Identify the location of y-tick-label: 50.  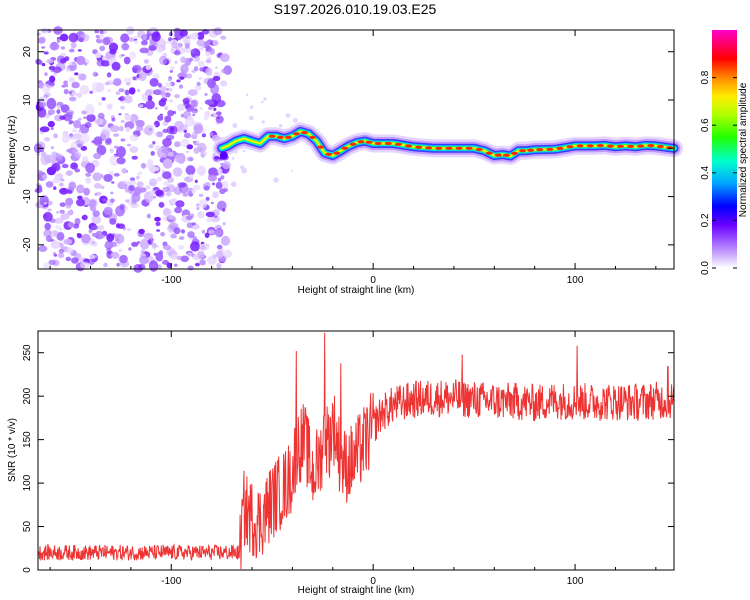
(27, 527).